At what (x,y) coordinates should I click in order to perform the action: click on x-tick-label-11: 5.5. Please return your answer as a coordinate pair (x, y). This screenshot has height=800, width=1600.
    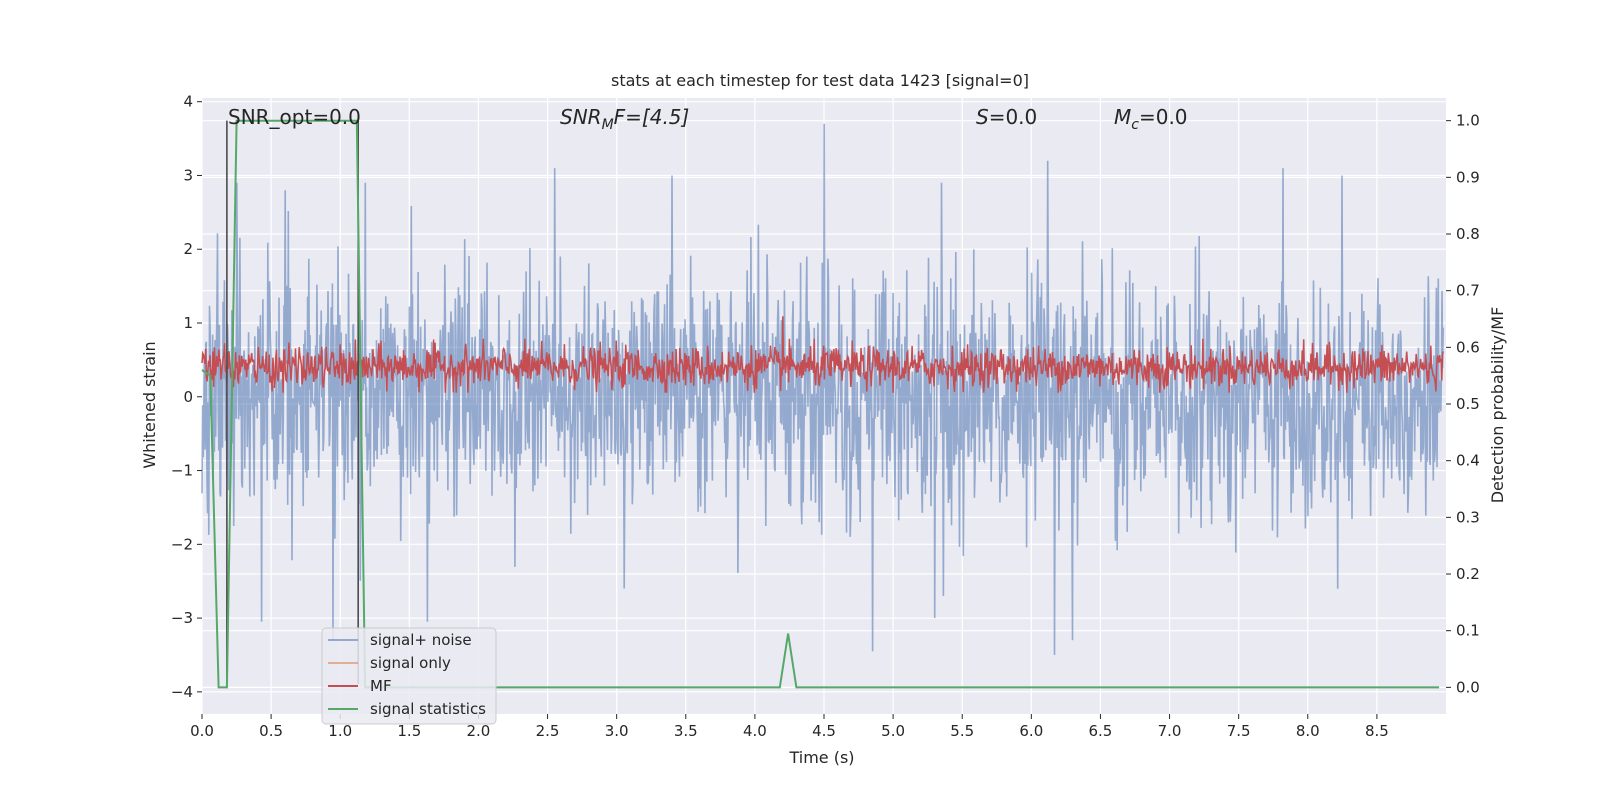
    Looking at the image, I should click on (962, 731).